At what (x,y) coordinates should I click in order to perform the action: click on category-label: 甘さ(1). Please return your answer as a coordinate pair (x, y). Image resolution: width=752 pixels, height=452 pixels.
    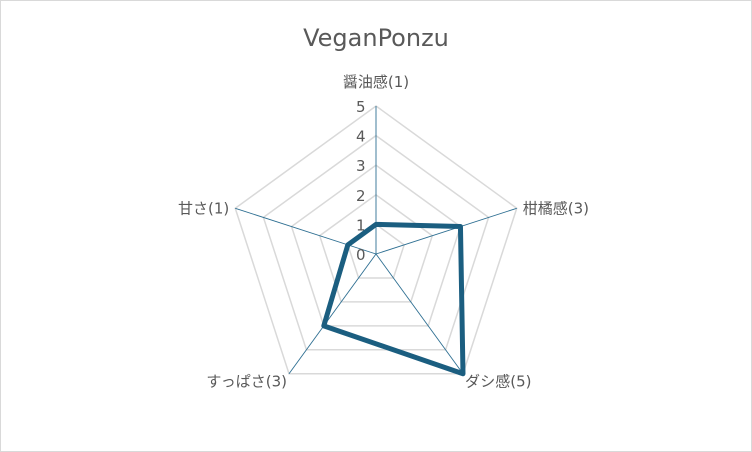
    Looking at the image, I should click on (203, 208).